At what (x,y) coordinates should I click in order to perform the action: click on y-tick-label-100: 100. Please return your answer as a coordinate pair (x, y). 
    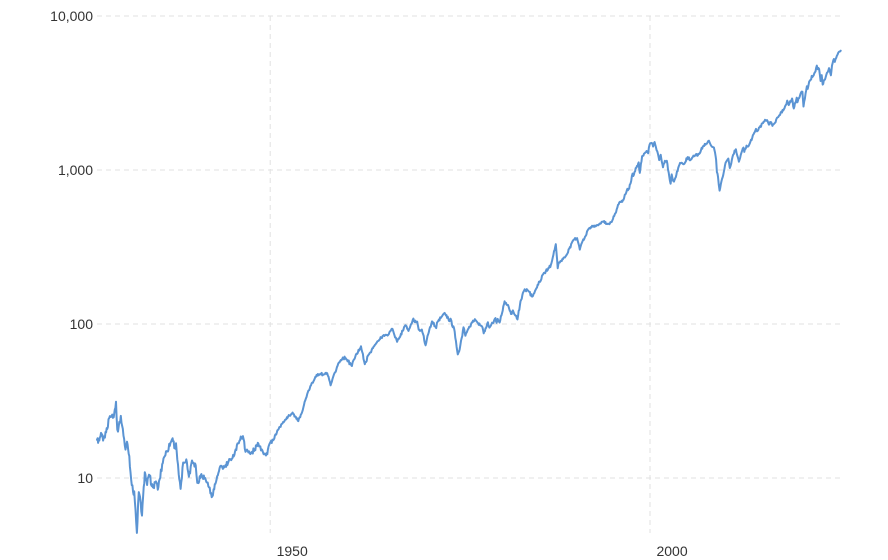
    Looking at the image, I should click on (81, 324).